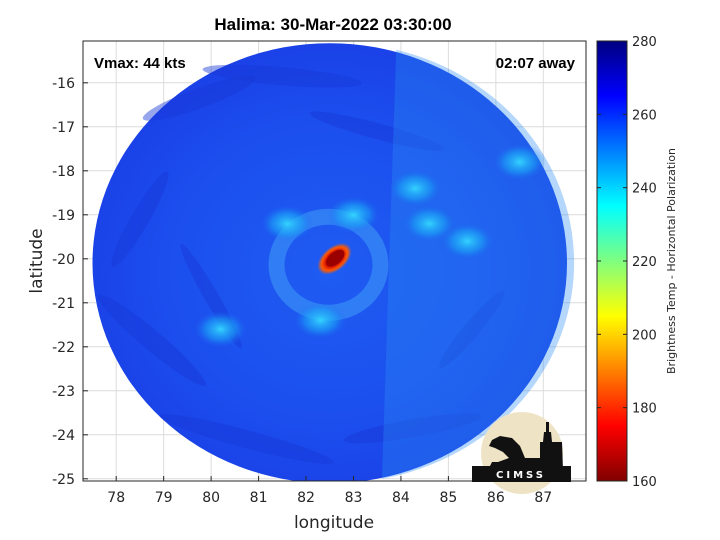 This screenshot has height=540, width=720. I want to click on colorbar-gradient, so click(612, 261).